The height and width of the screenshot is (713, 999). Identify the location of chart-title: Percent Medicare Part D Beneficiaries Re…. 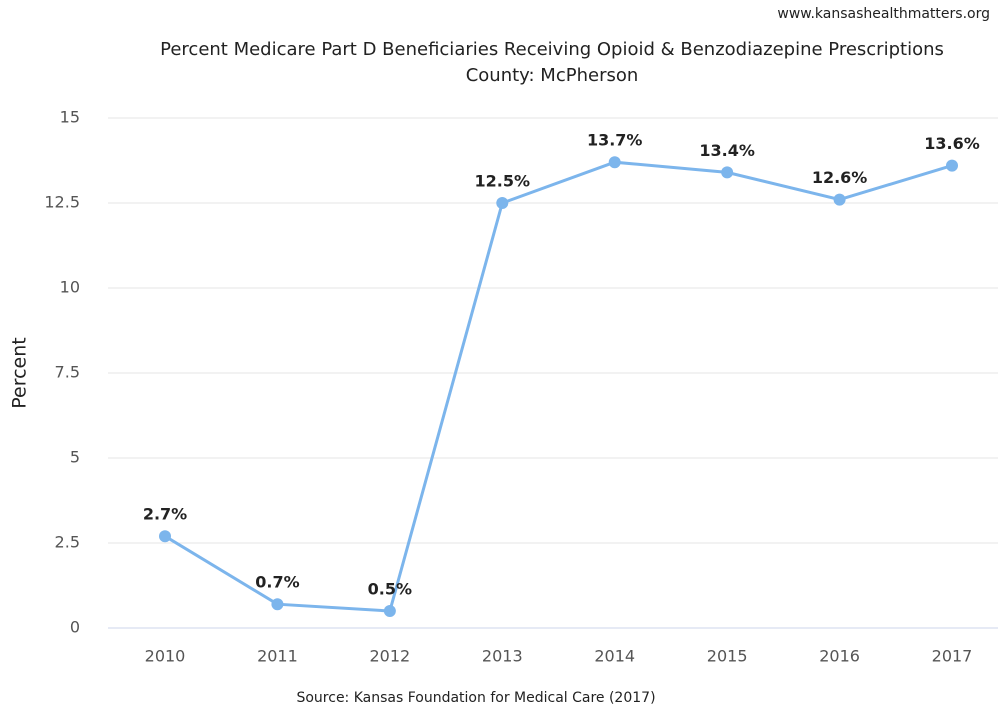
(552, 49).